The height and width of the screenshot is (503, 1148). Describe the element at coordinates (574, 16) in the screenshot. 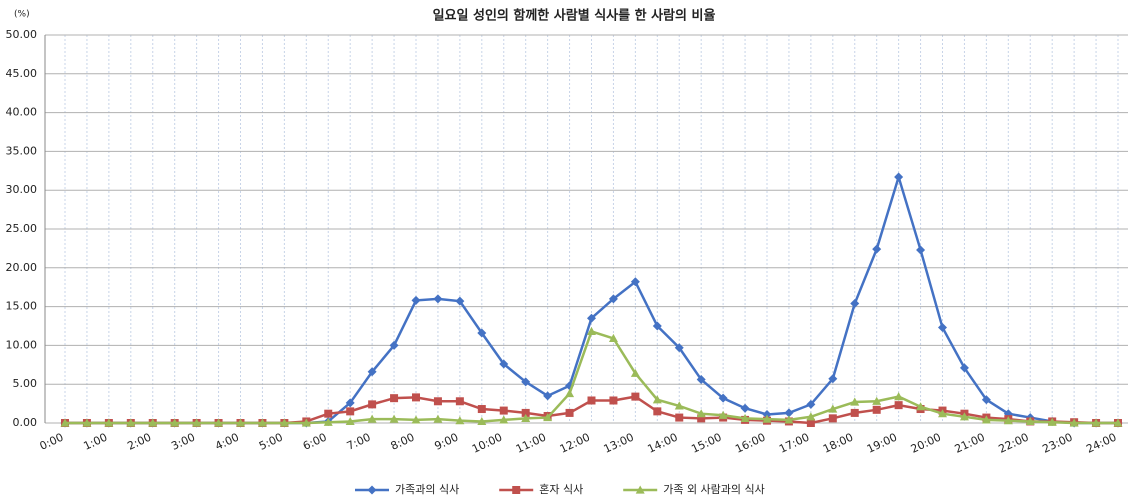

I see `chart-title: 일요일 성인의 함께한 사람별 식사를 한 사람의 비율` at that location.